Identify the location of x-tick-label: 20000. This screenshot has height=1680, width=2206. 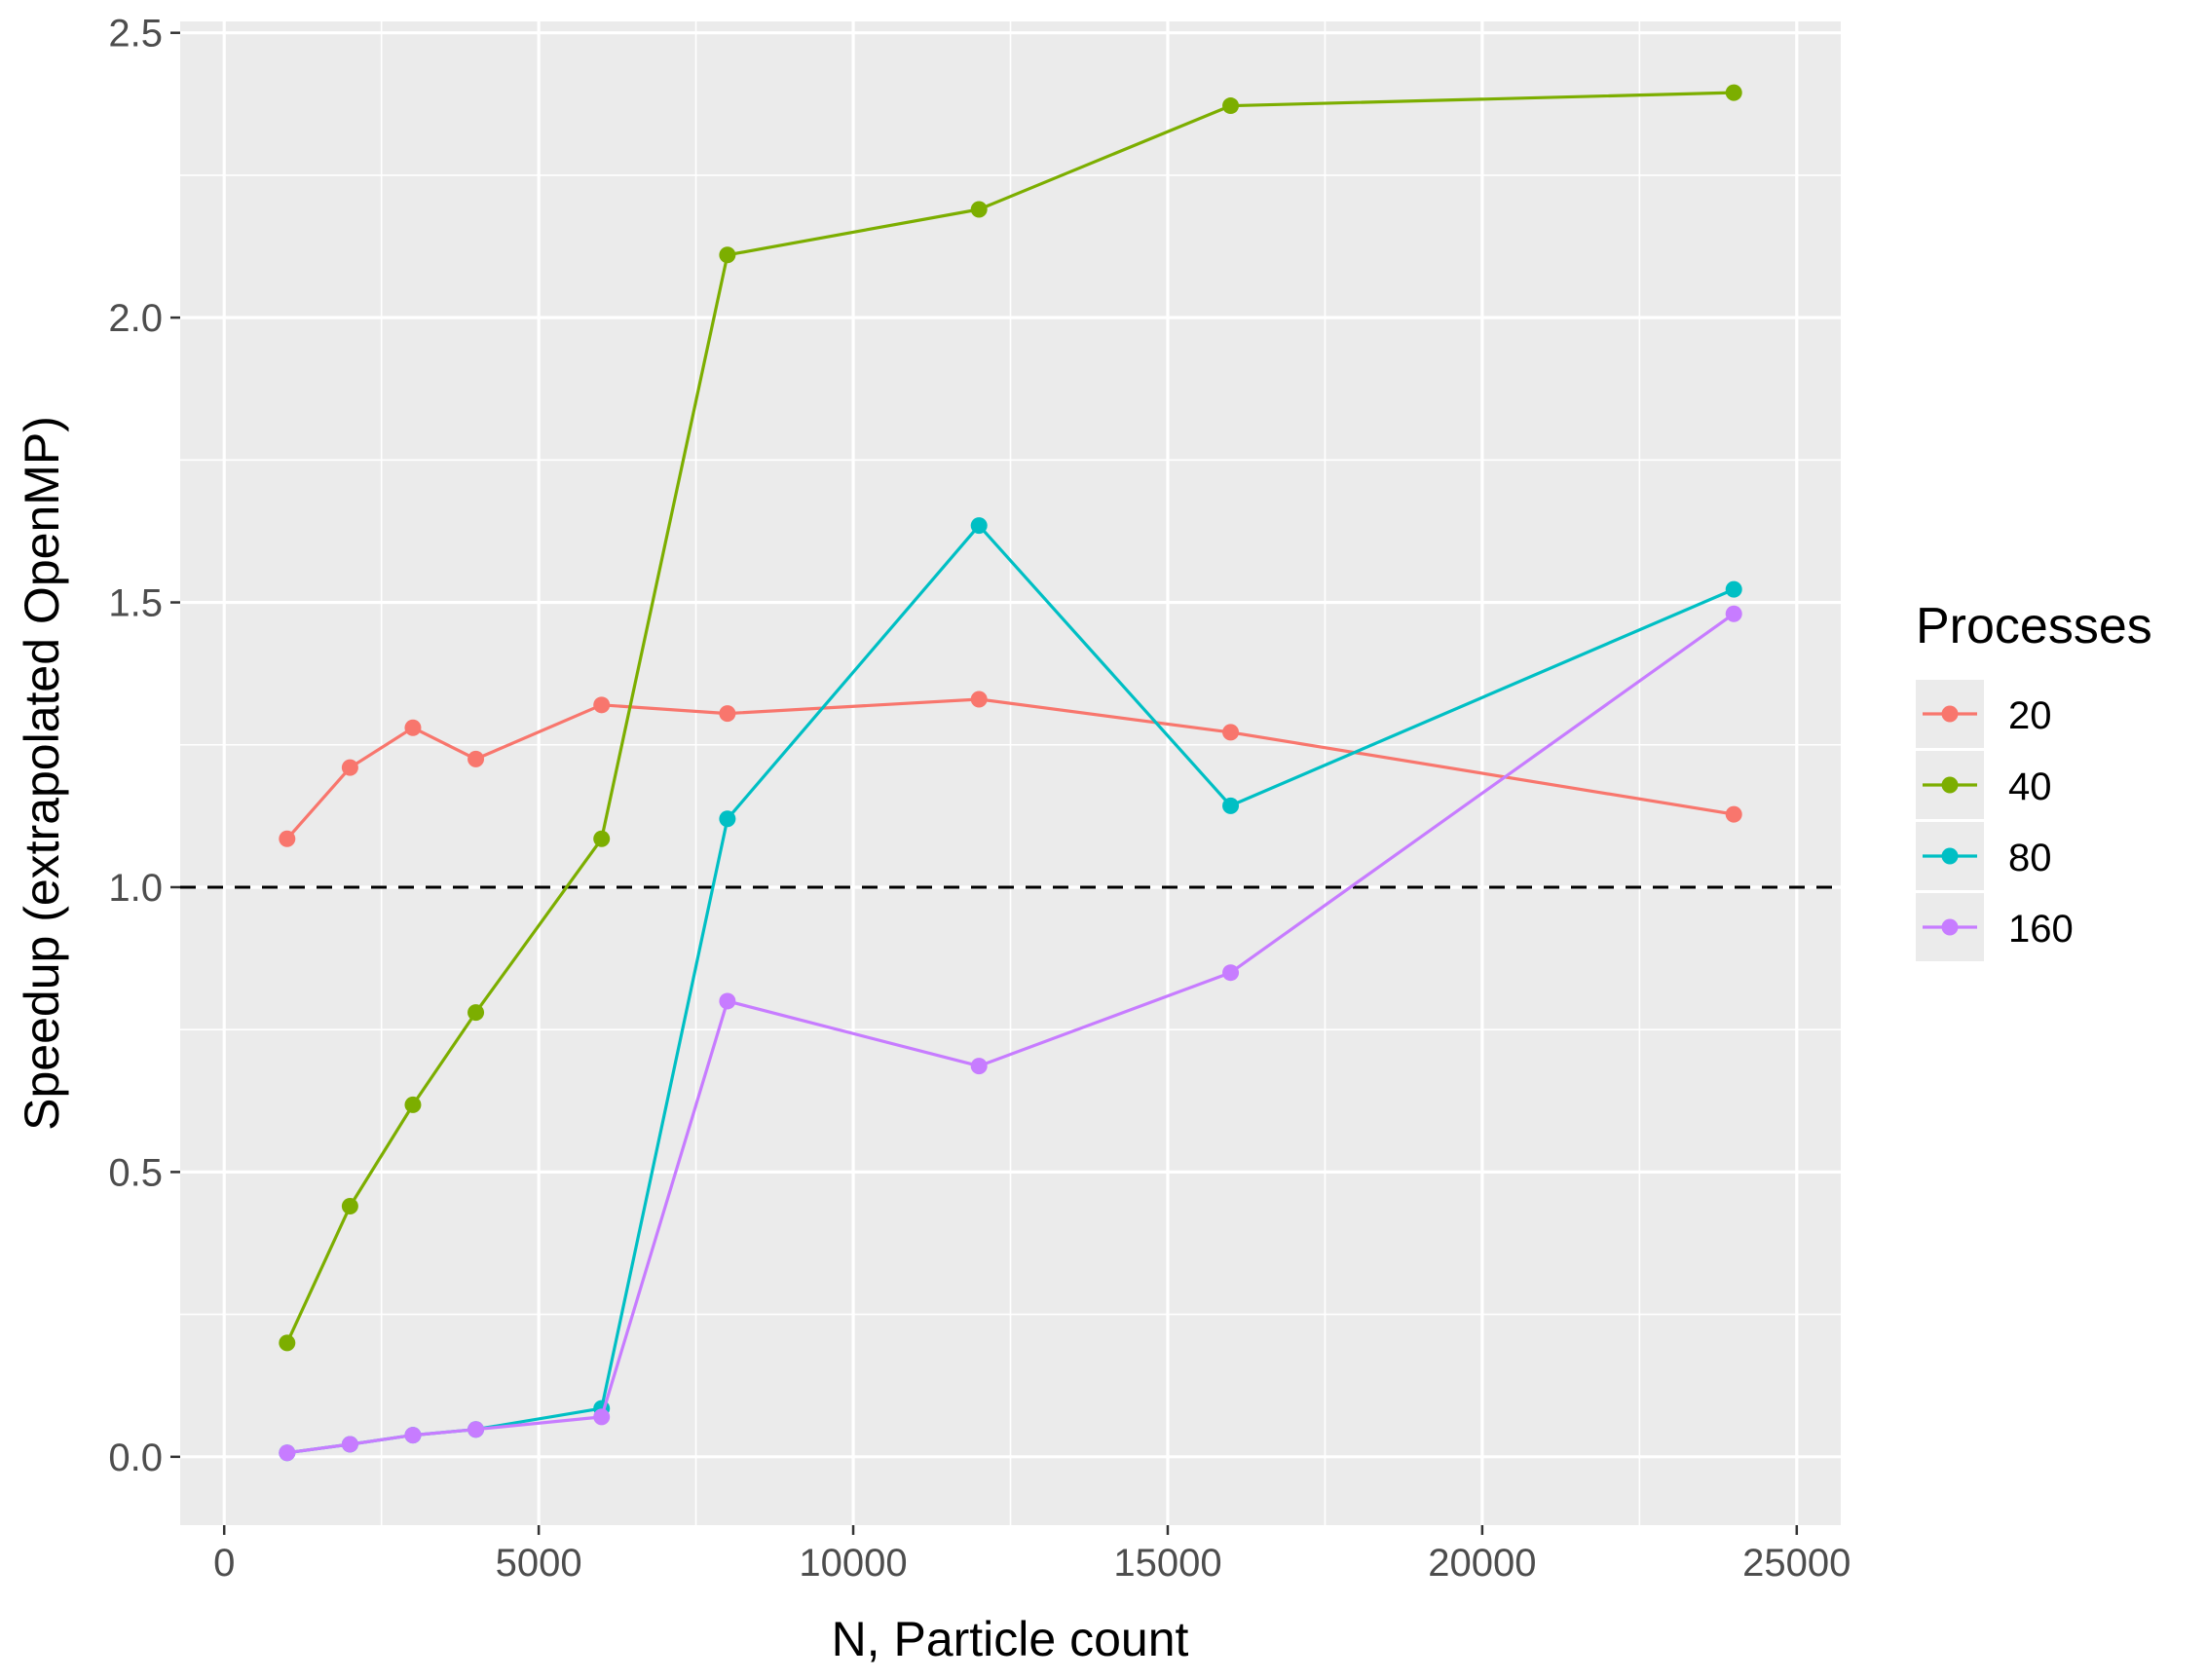
(1482, 1563).